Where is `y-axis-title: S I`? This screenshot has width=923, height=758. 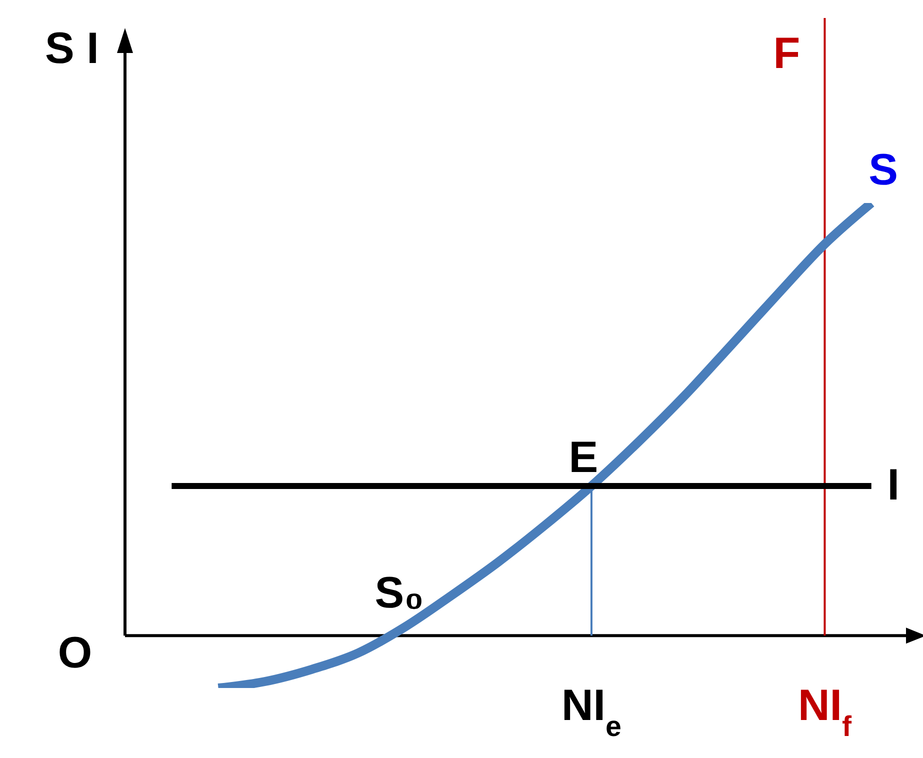 y-axis-title: S I is located at coordinates (72, 48).